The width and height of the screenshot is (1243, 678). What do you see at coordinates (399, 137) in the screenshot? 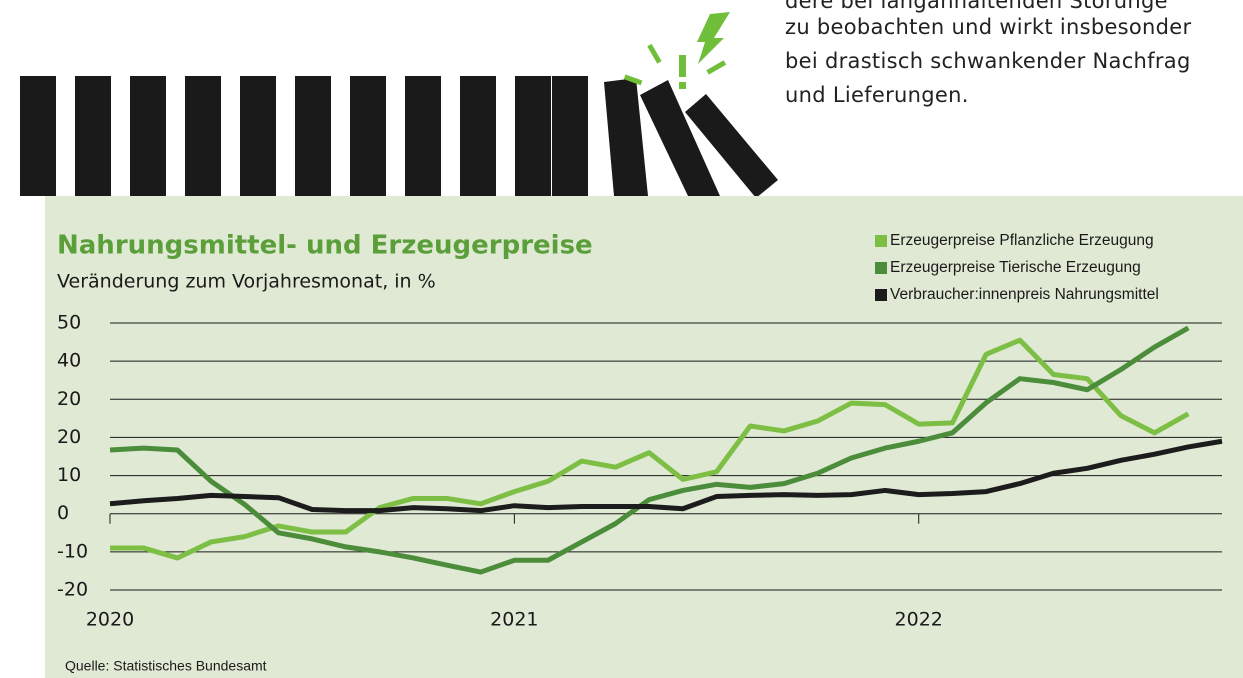
I see `stripes-graphic` at bounding box center [399, 137].